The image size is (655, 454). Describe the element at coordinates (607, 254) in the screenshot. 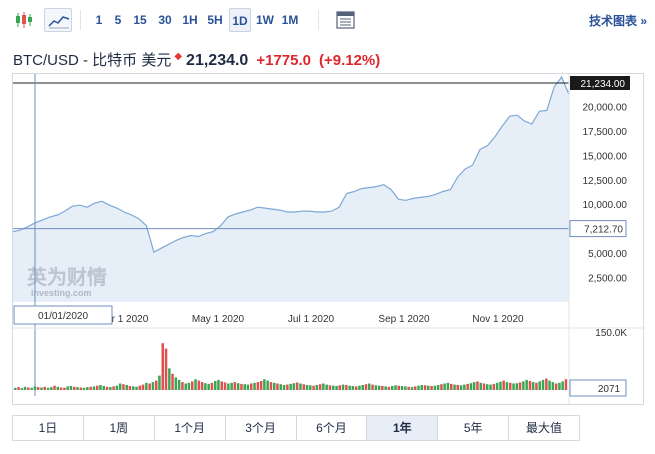

I see `y-tick-label: 5,000.00` at that location.